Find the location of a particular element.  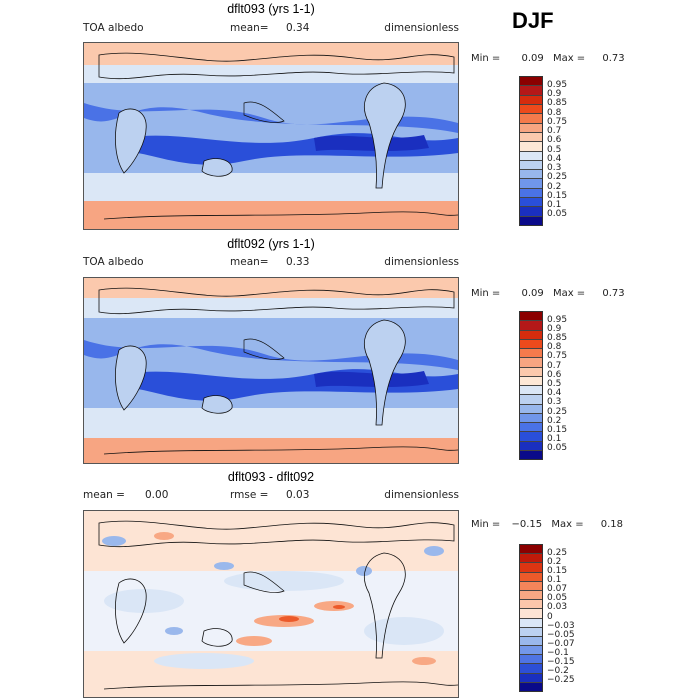

panel-3-map is located at coordinates (271, 604).